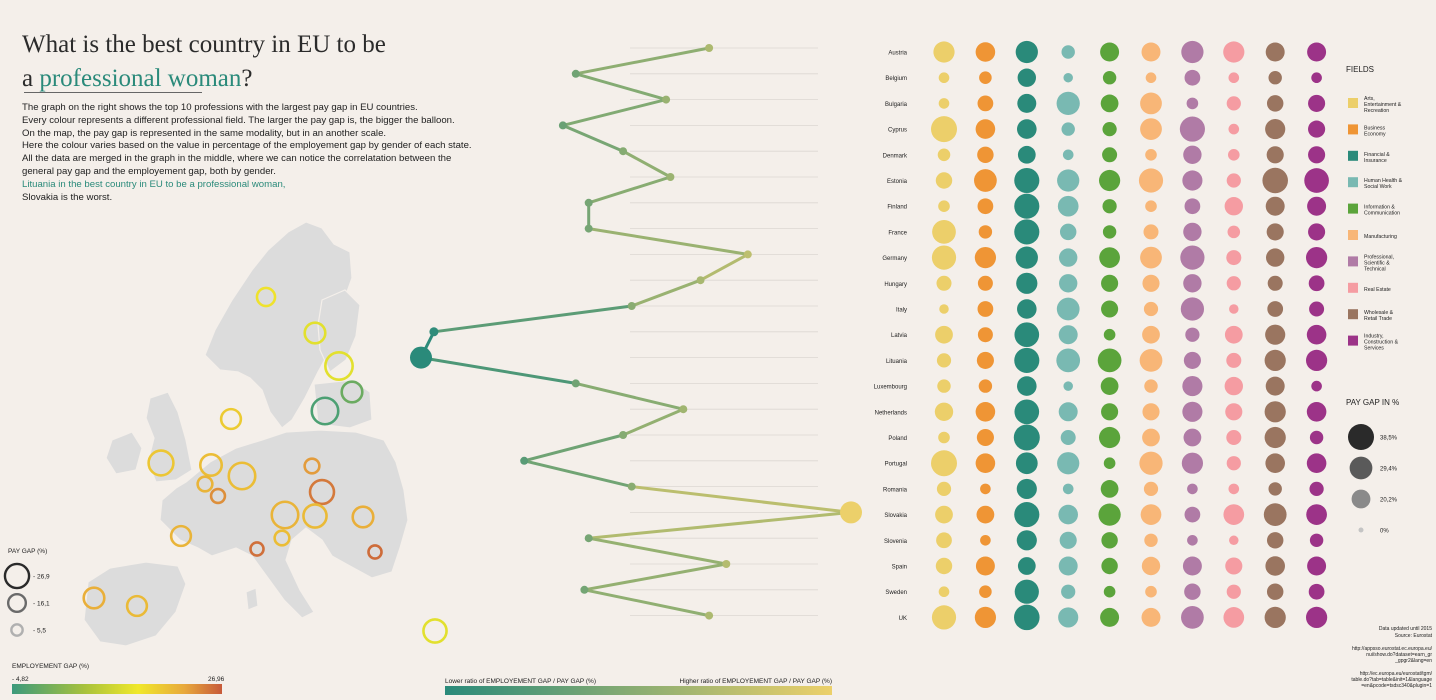  What do you see at coordinates (284, 524) in the screenshot?
I see `map-continent` at bounding box center [284, 524].